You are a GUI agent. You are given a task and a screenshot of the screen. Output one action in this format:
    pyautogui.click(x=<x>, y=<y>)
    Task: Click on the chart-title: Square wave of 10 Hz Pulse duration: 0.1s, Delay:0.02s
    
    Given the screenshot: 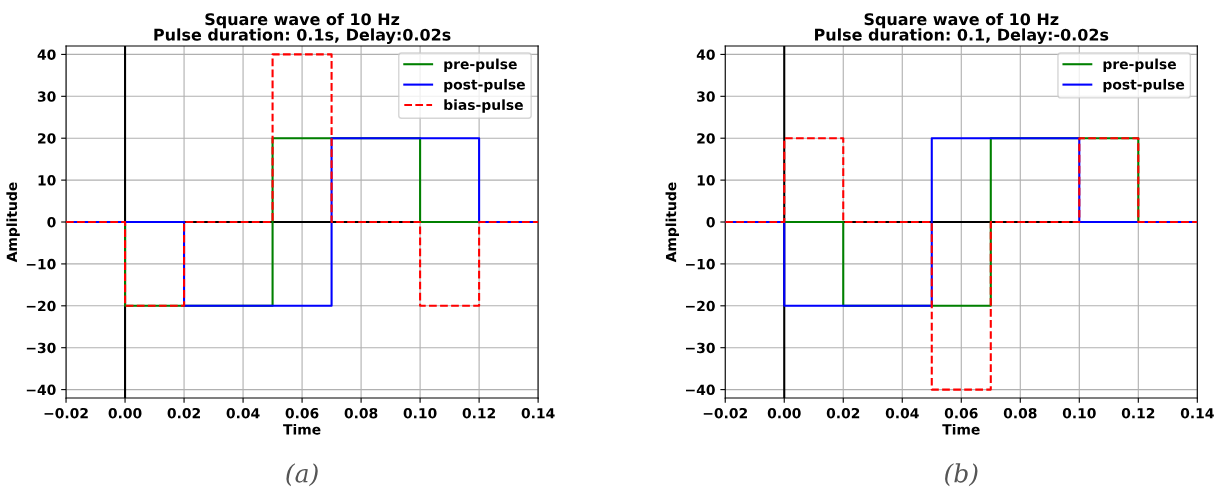 What is the action you would take?
    pyautogui.click(x=302, y=28)
    